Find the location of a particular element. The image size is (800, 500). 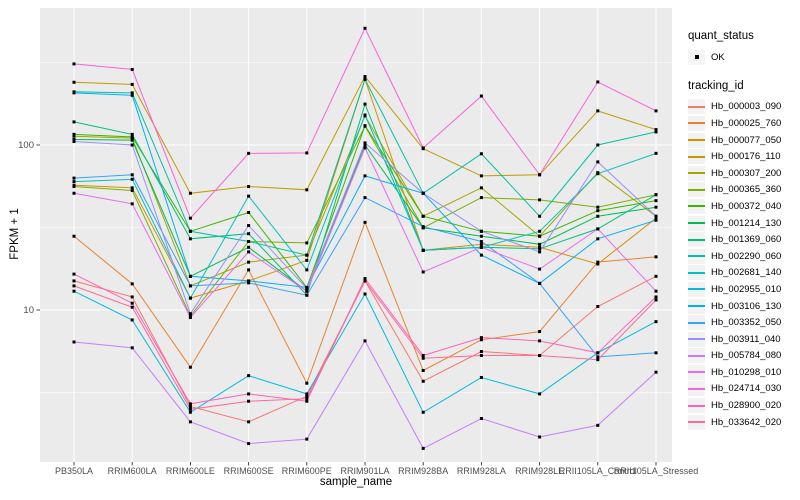

x-tick-label: RRIM600LA is located at coordinates (132, 471).